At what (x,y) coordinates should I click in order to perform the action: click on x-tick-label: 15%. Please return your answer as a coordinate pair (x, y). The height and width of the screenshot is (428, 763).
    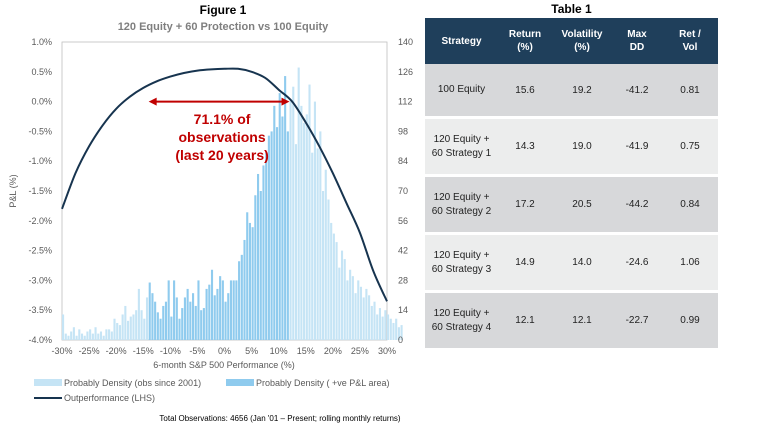
    Looking at the image, I should click on (306, 351).